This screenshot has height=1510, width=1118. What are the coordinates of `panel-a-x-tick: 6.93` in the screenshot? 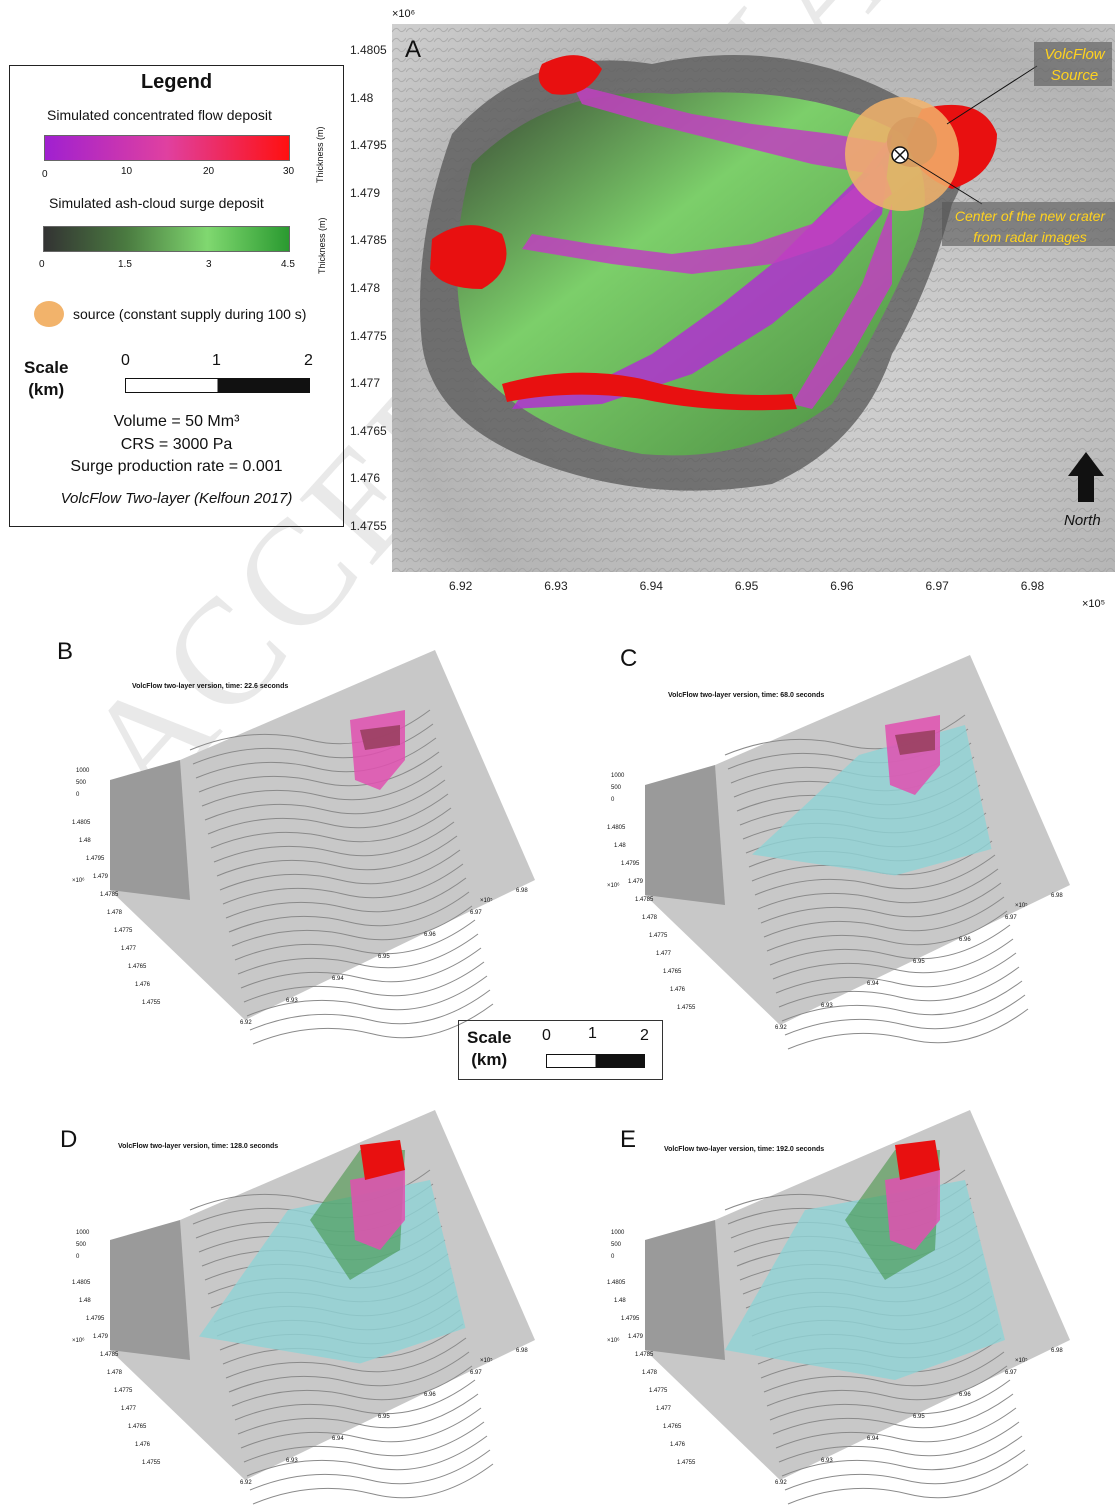 It's located at (556, 586).